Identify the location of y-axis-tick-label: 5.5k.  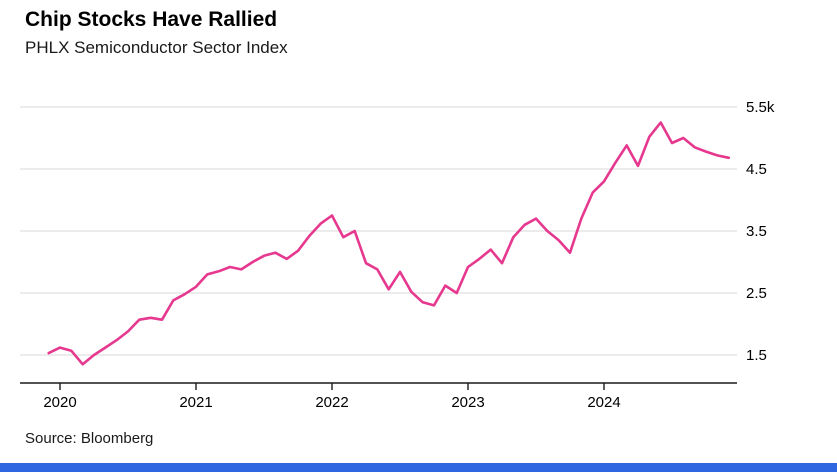
(760, 107).